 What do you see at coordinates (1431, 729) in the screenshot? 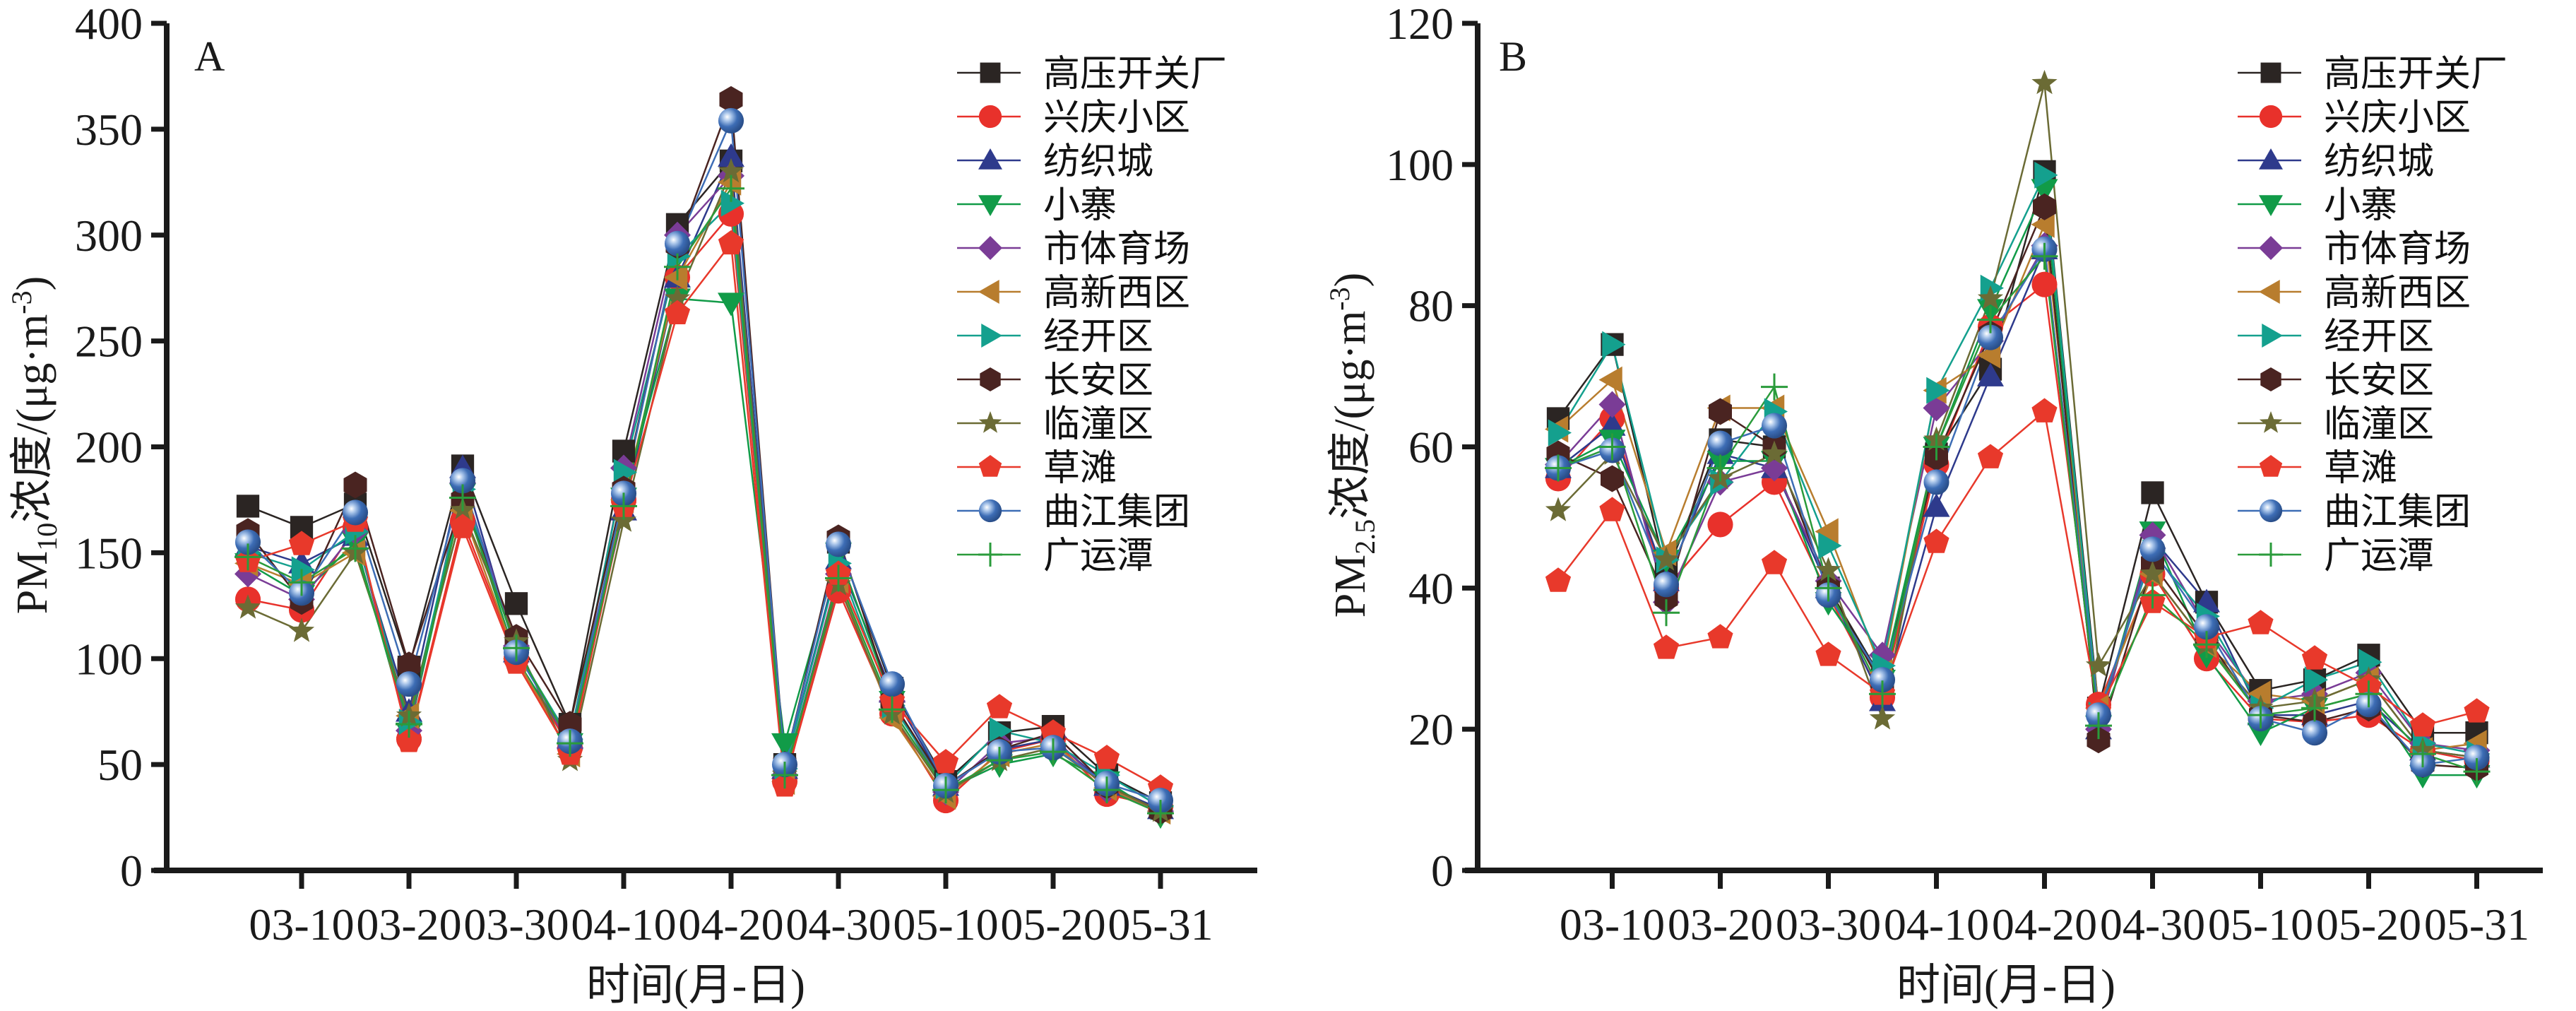
I see `y-tick-label: 20` at bounding box center [1431, 729].